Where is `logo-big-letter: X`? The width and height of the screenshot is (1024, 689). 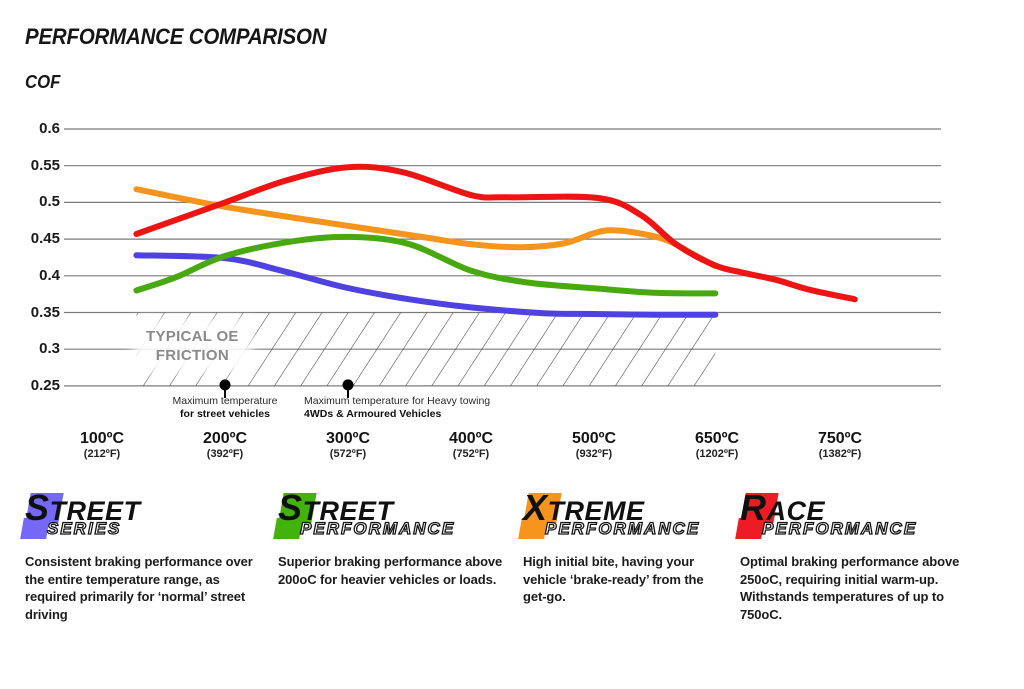
logo-big-letter: X is located at coordinates (535, 507).